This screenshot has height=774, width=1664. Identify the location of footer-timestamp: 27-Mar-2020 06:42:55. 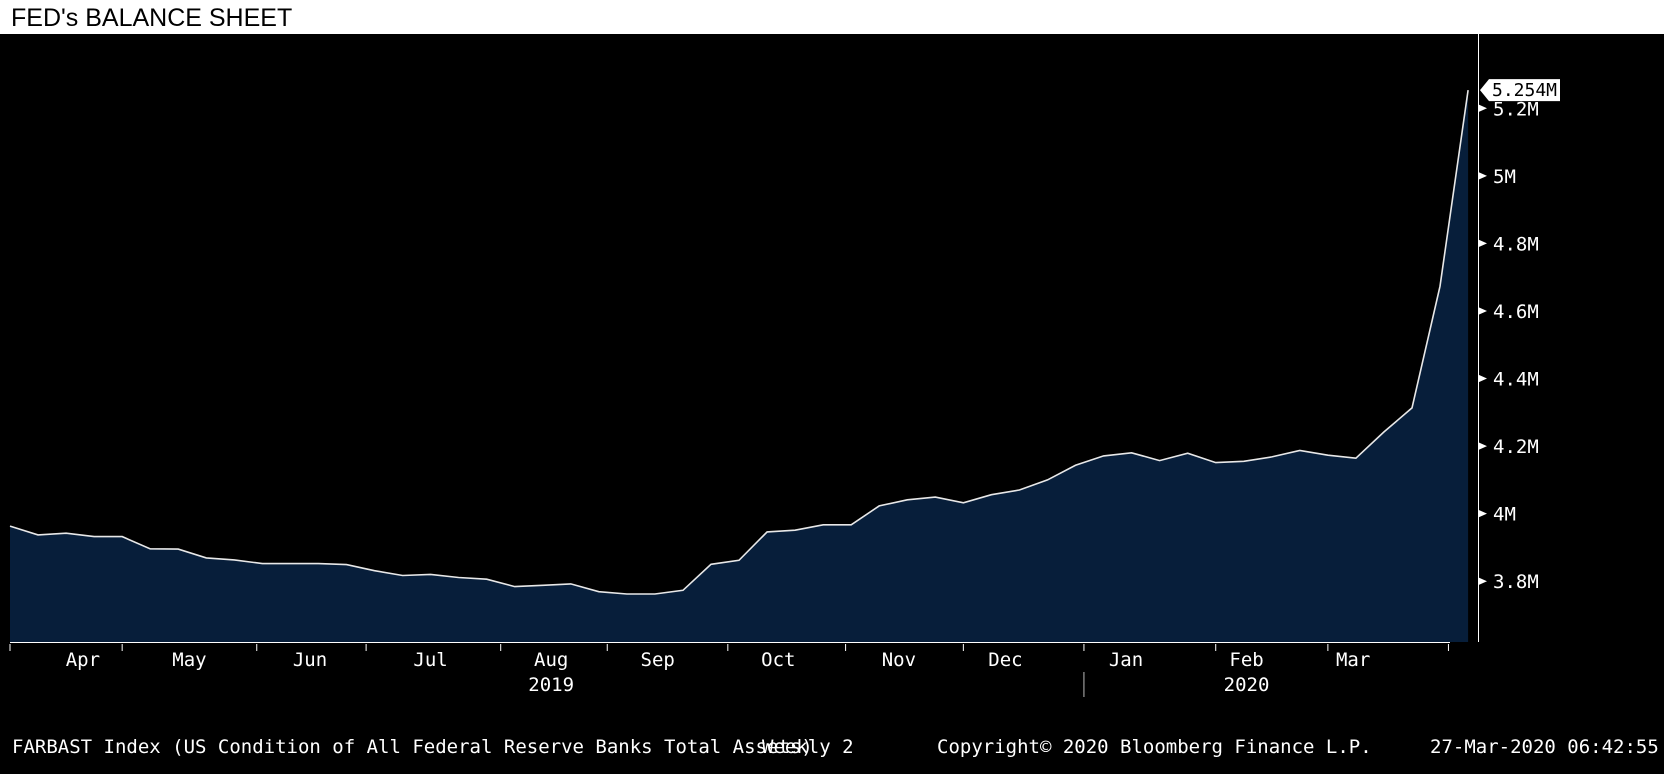
(1544, 747).